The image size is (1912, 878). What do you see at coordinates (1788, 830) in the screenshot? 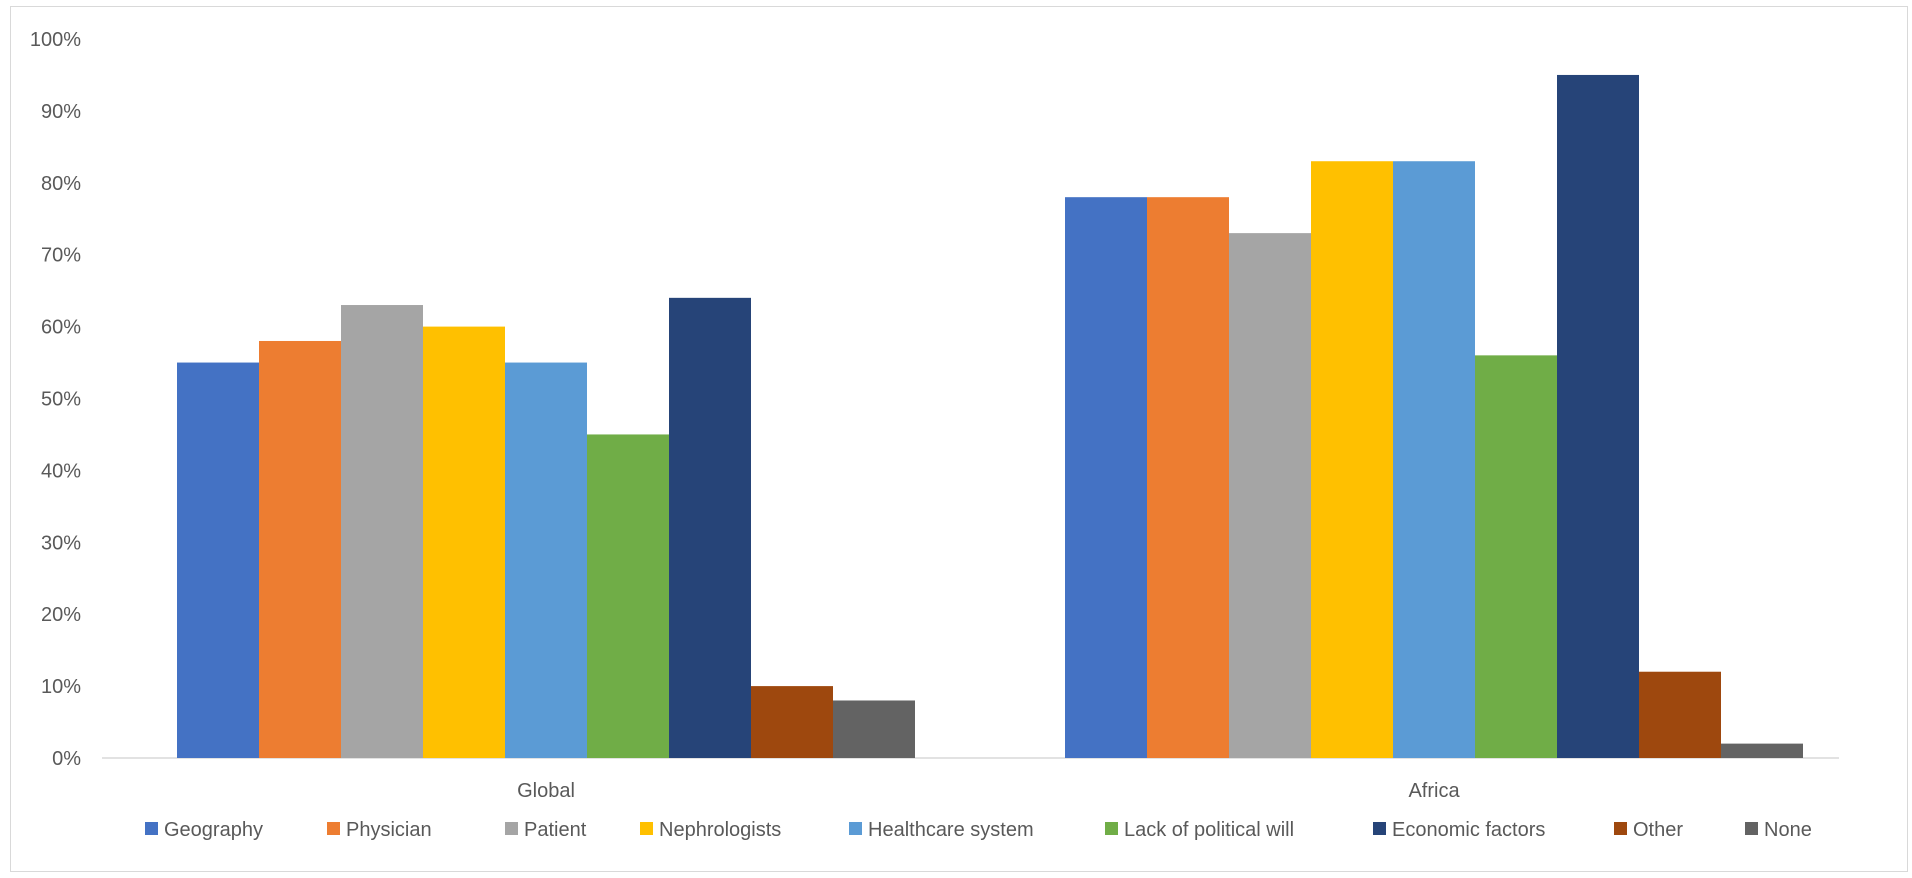
I see `legend-label: None` at bounding box center [1788, 830].